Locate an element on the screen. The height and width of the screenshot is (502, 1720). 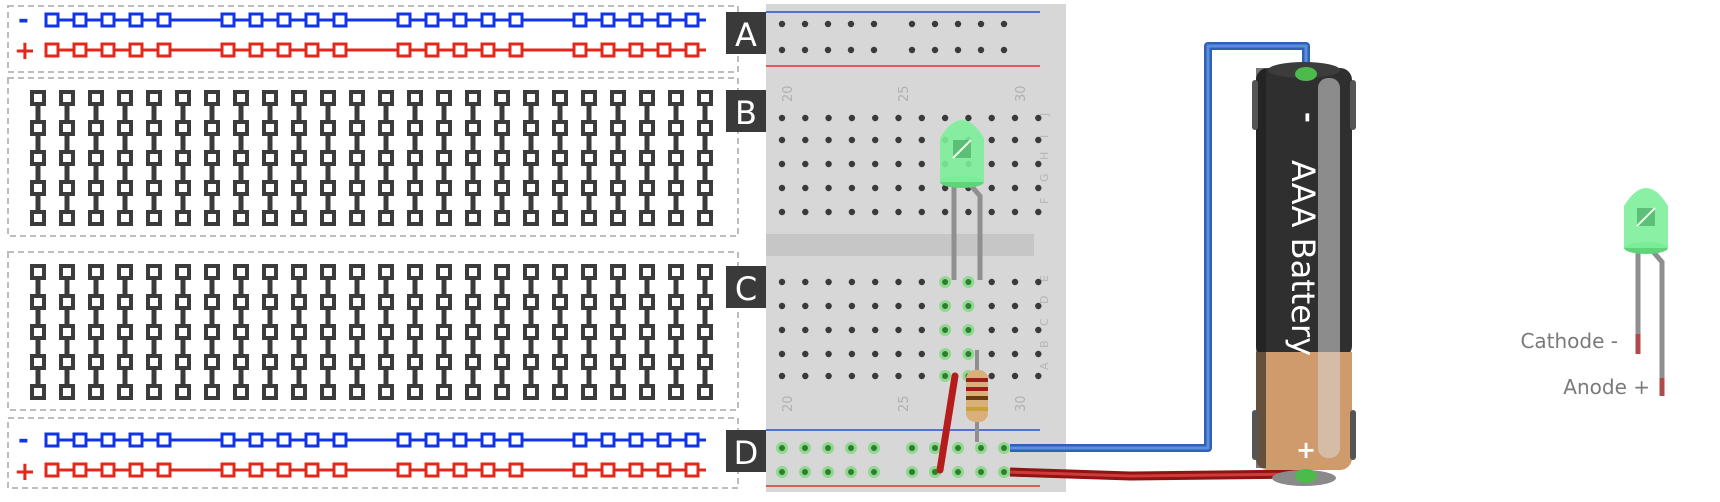
anode-label: Anode + is located at coordinates (1606, 387).